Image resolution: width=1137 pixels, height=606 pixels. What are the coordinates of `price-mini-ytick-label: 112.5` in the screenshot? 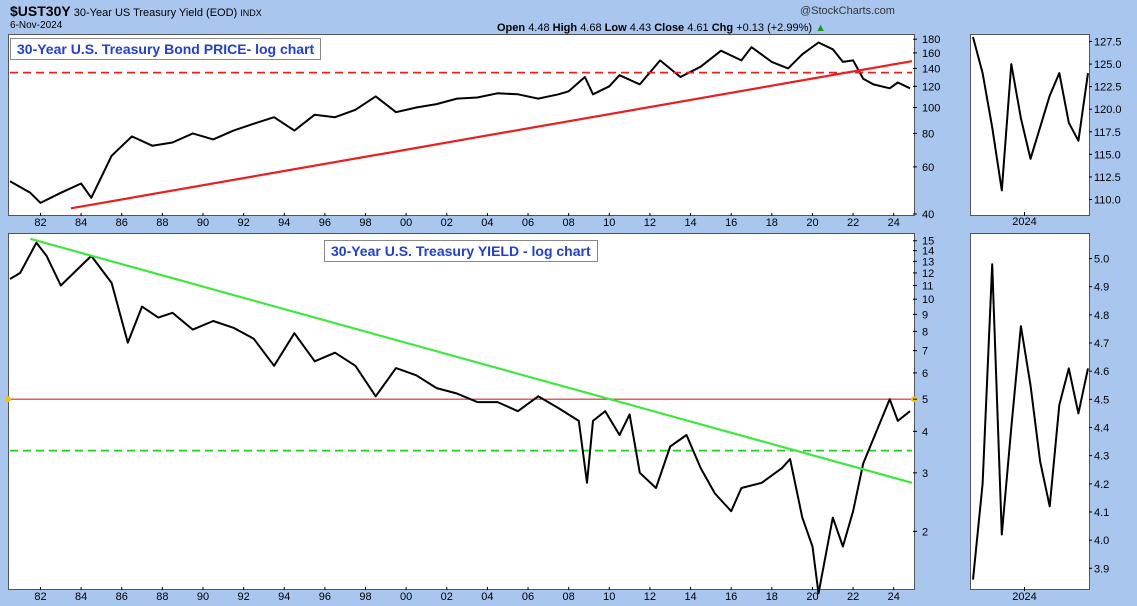 It's located at (1107, 178).